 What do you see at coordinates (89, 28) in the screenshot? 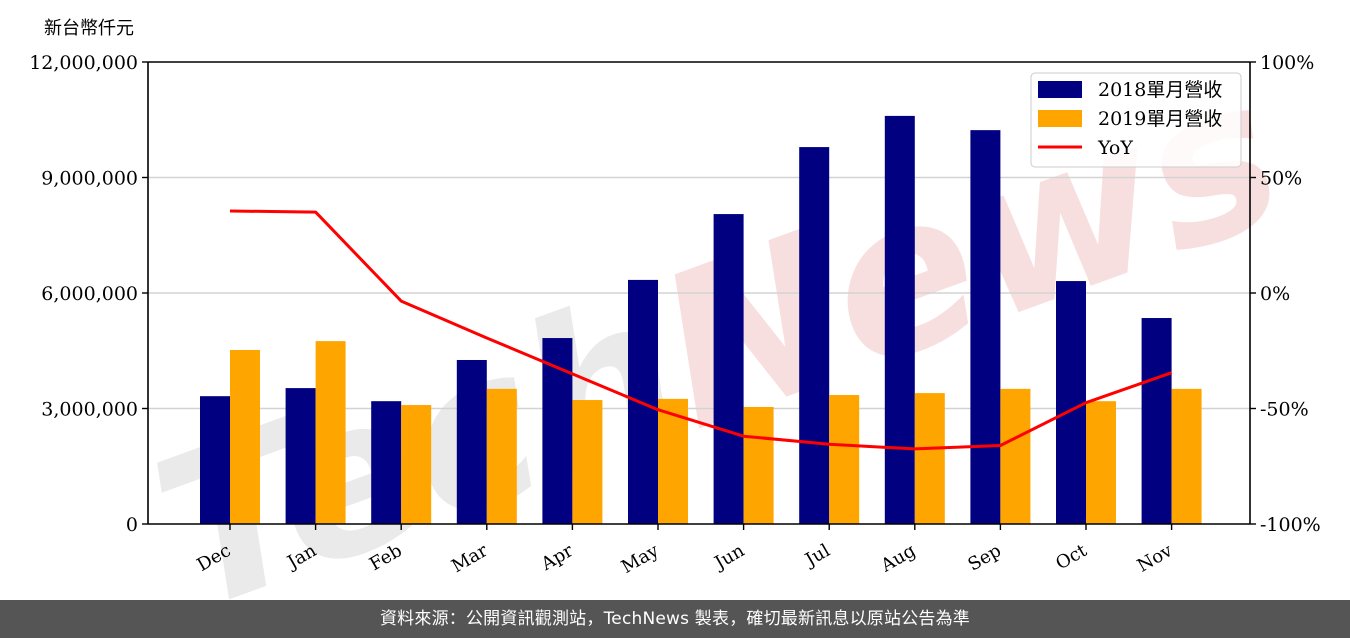
I see `y-axis-unit-label: 新台幣仟元` at bounding box center [89, 28].